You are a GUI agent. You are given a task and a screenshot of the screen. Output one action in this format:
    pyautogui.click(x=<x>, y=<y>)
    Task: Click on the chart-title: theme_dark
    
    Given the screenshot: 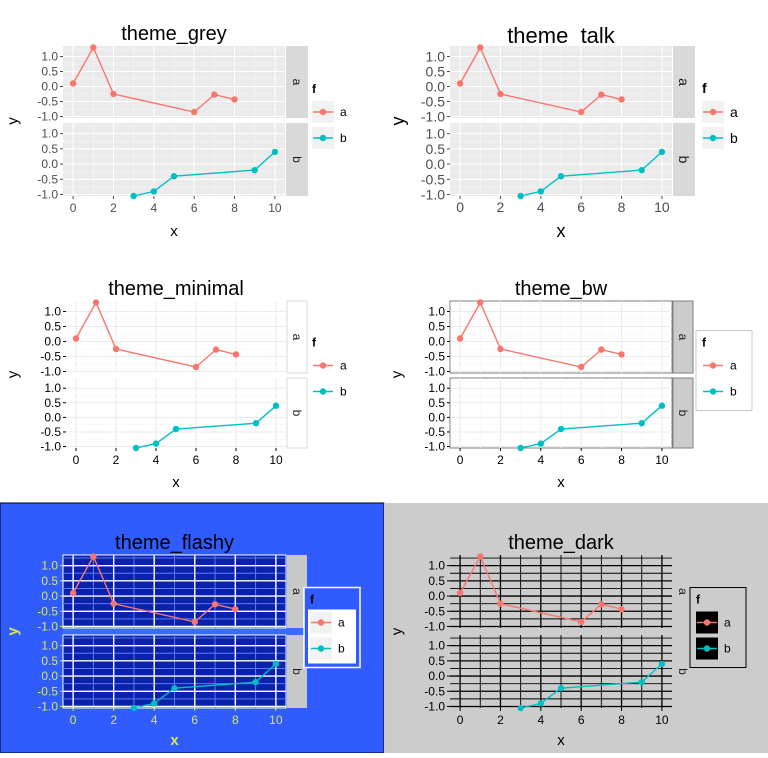 What is the action you would take?
    pyautogui.click(x=561, y=543)
    